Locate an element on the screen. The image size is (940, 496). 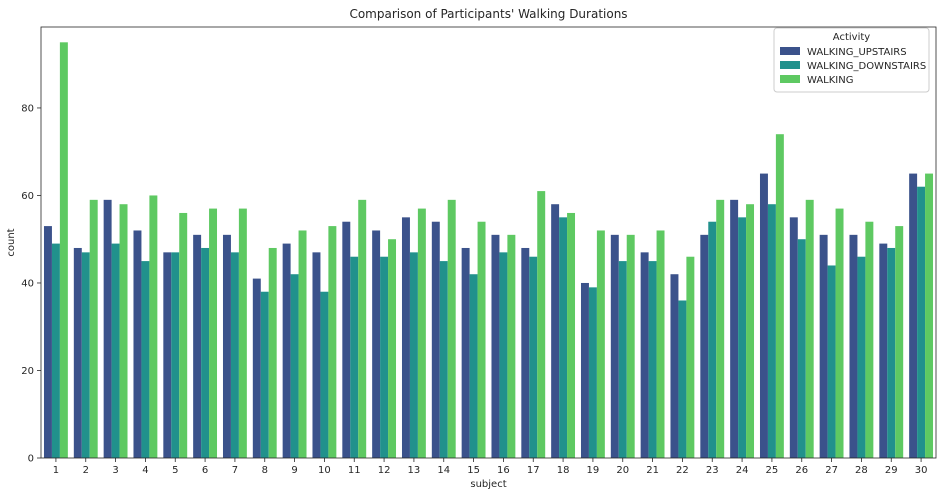
x-tick-label: 2 is located at coordinates (86, 470).